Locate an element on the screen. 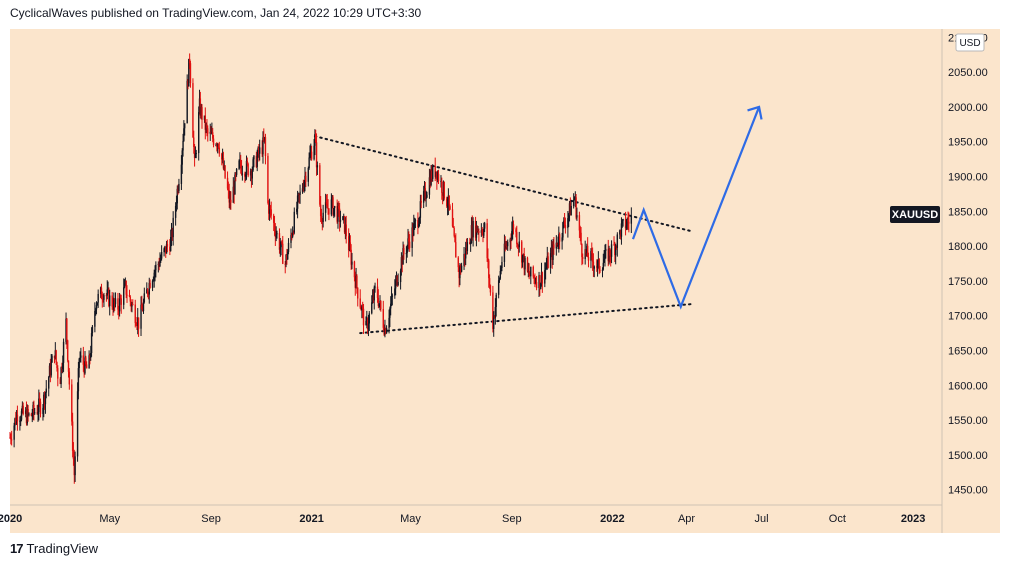 This screenshot has height=568, width=1009. y-tick-label: 1500.00 is located at coordinates (968, 456).